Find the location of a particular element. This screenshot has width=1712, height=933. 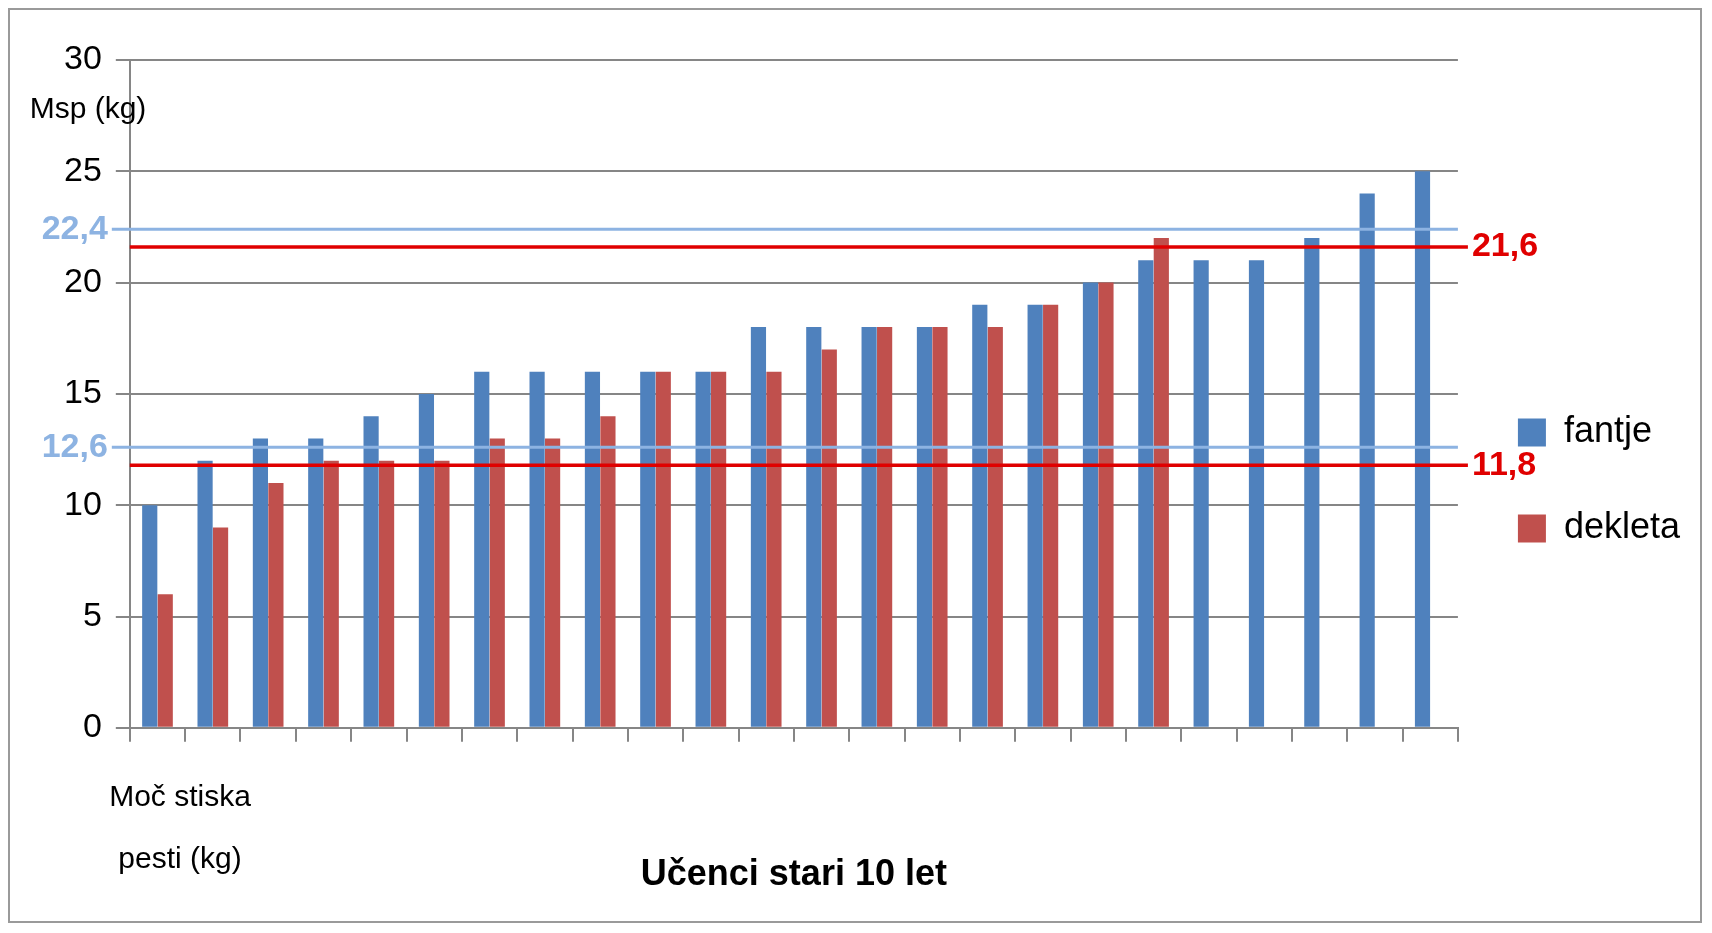

ref-line-label: 12,6 is located at coordinates (74, 444).